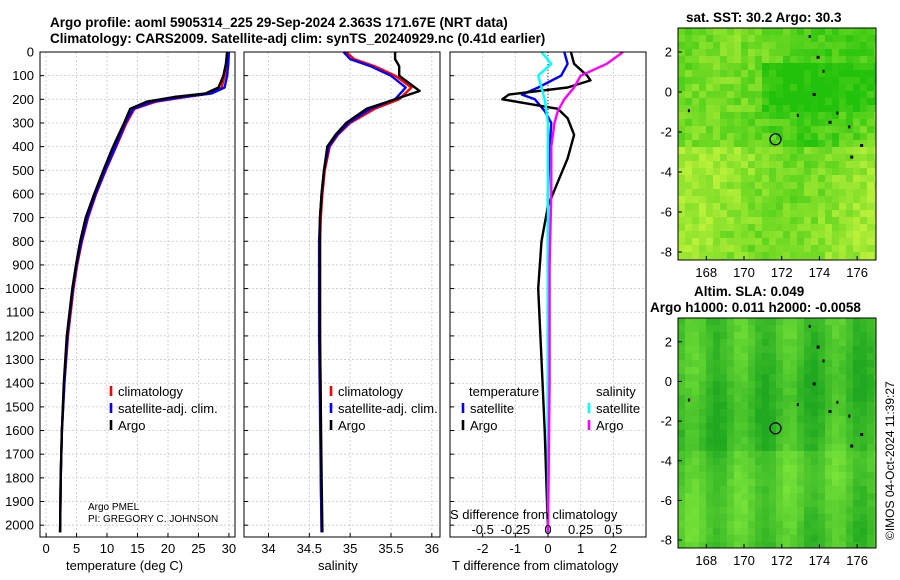 The image size is (900, 580). What do you see at coordinates (492, 408) in the screenshot?
I see `legend-label: satellite` at bounding box center [492, 408].